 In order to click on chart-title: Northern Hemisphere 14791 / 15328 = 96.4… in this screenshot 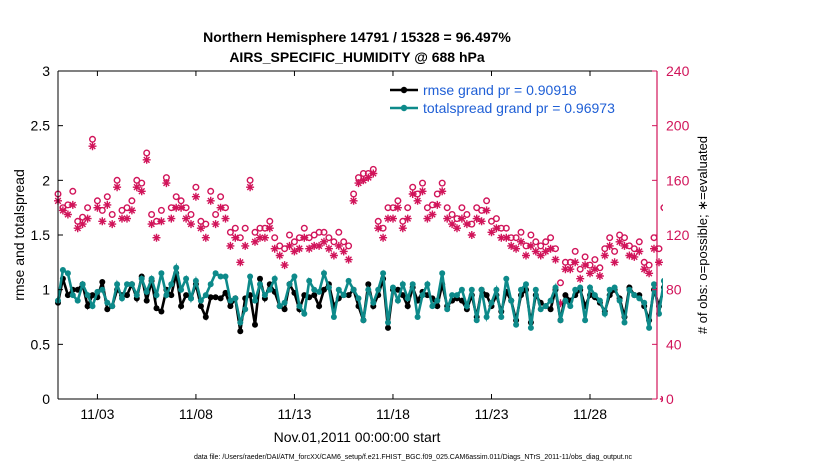, I will do `click(357, 37)`.